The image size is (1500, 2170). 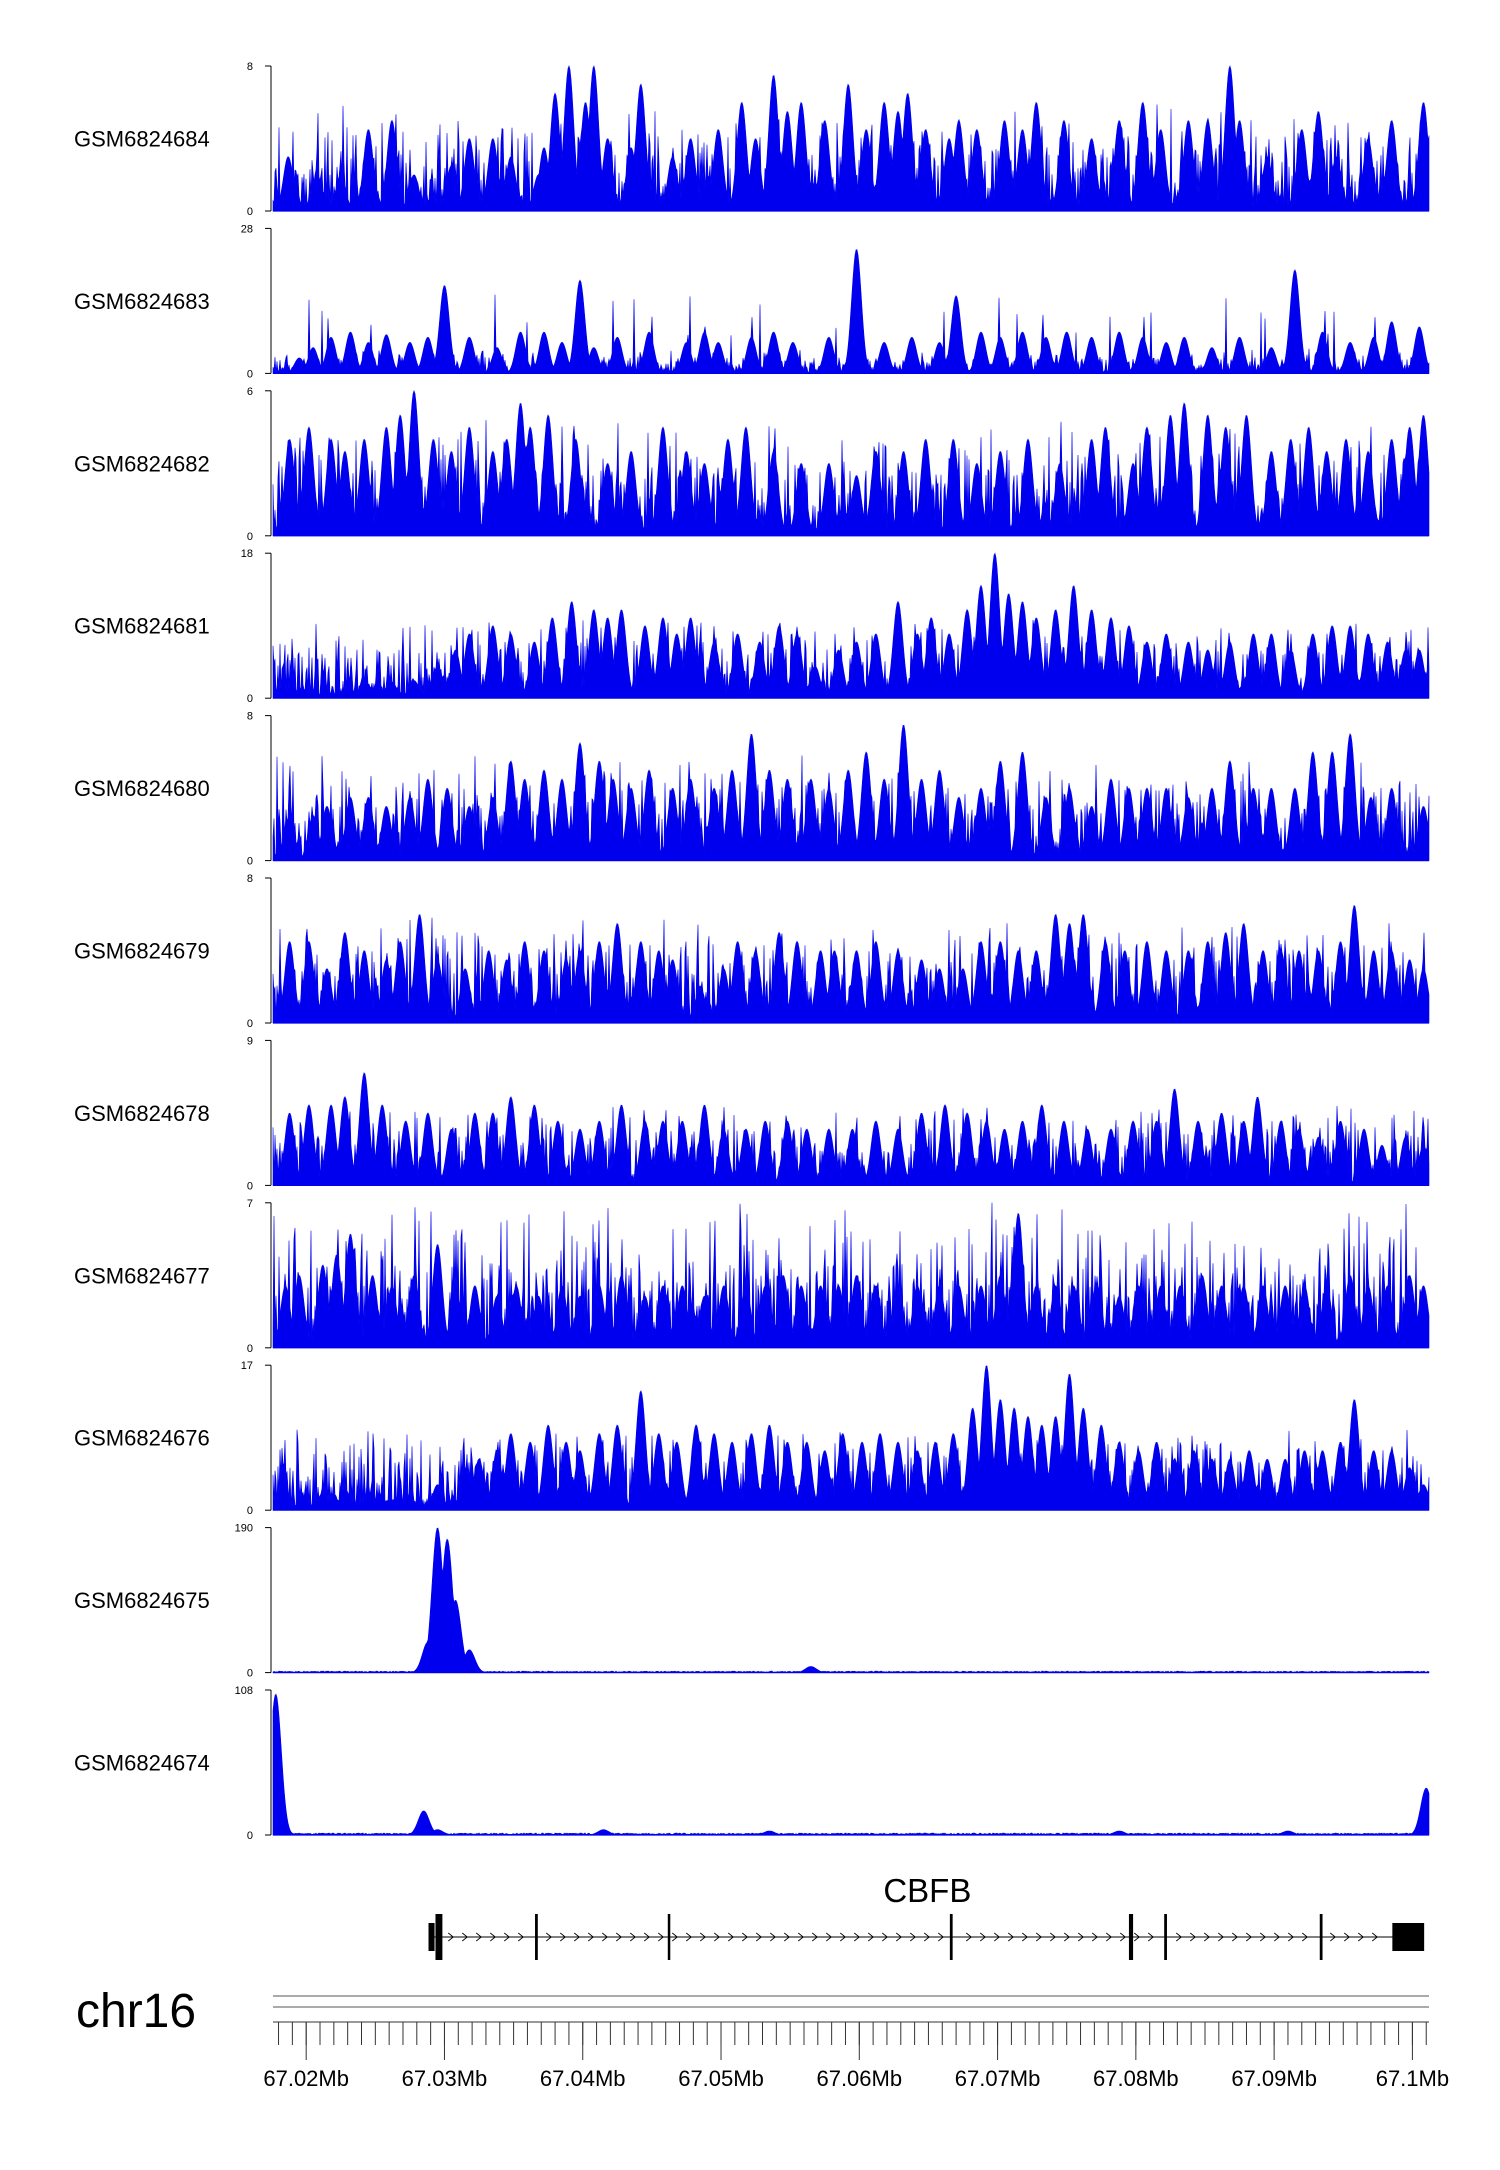 I want to click on track-GSM6824679: GSM6824679 8 0, so click(x=752, y=951).